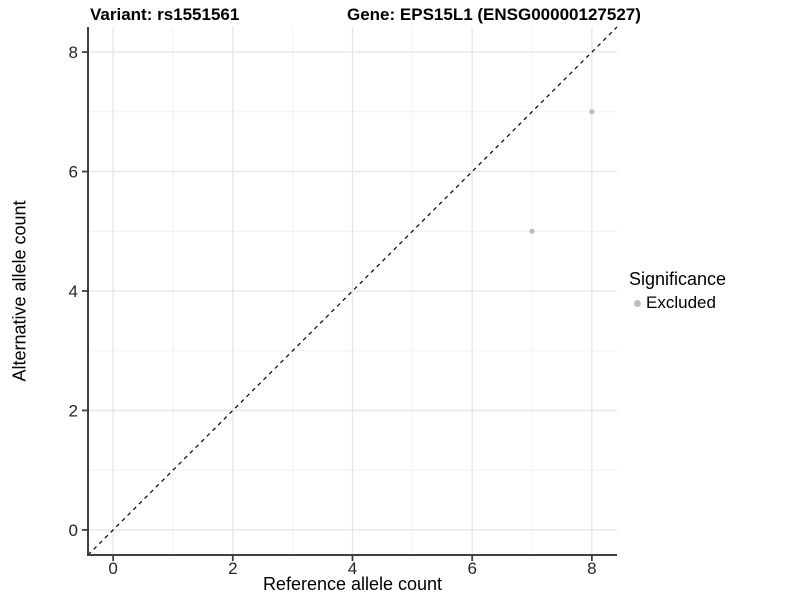 The image size is (800, 600). I want to click on legend-title: Significance, so click(678, 279).